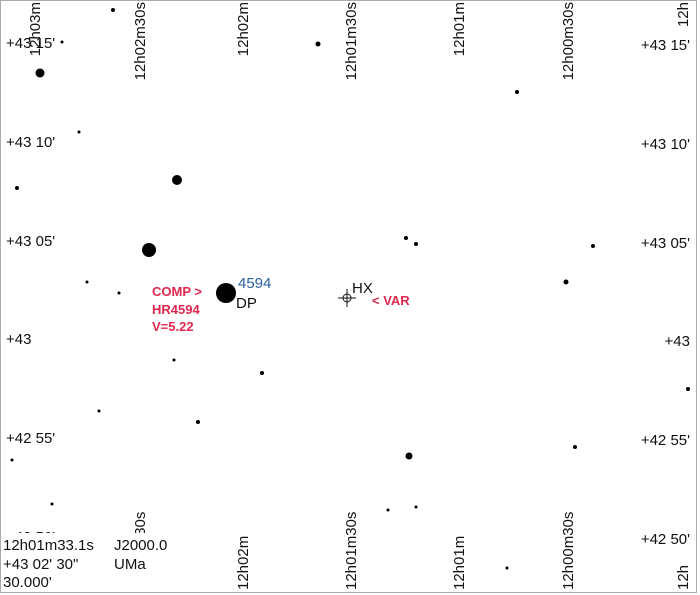 This screenshot has width=700, height=595. What do you see at coordinates (173, 326) in the screenshot?
I see `comp-label: V=5.22` at bounding box center [173, 326].